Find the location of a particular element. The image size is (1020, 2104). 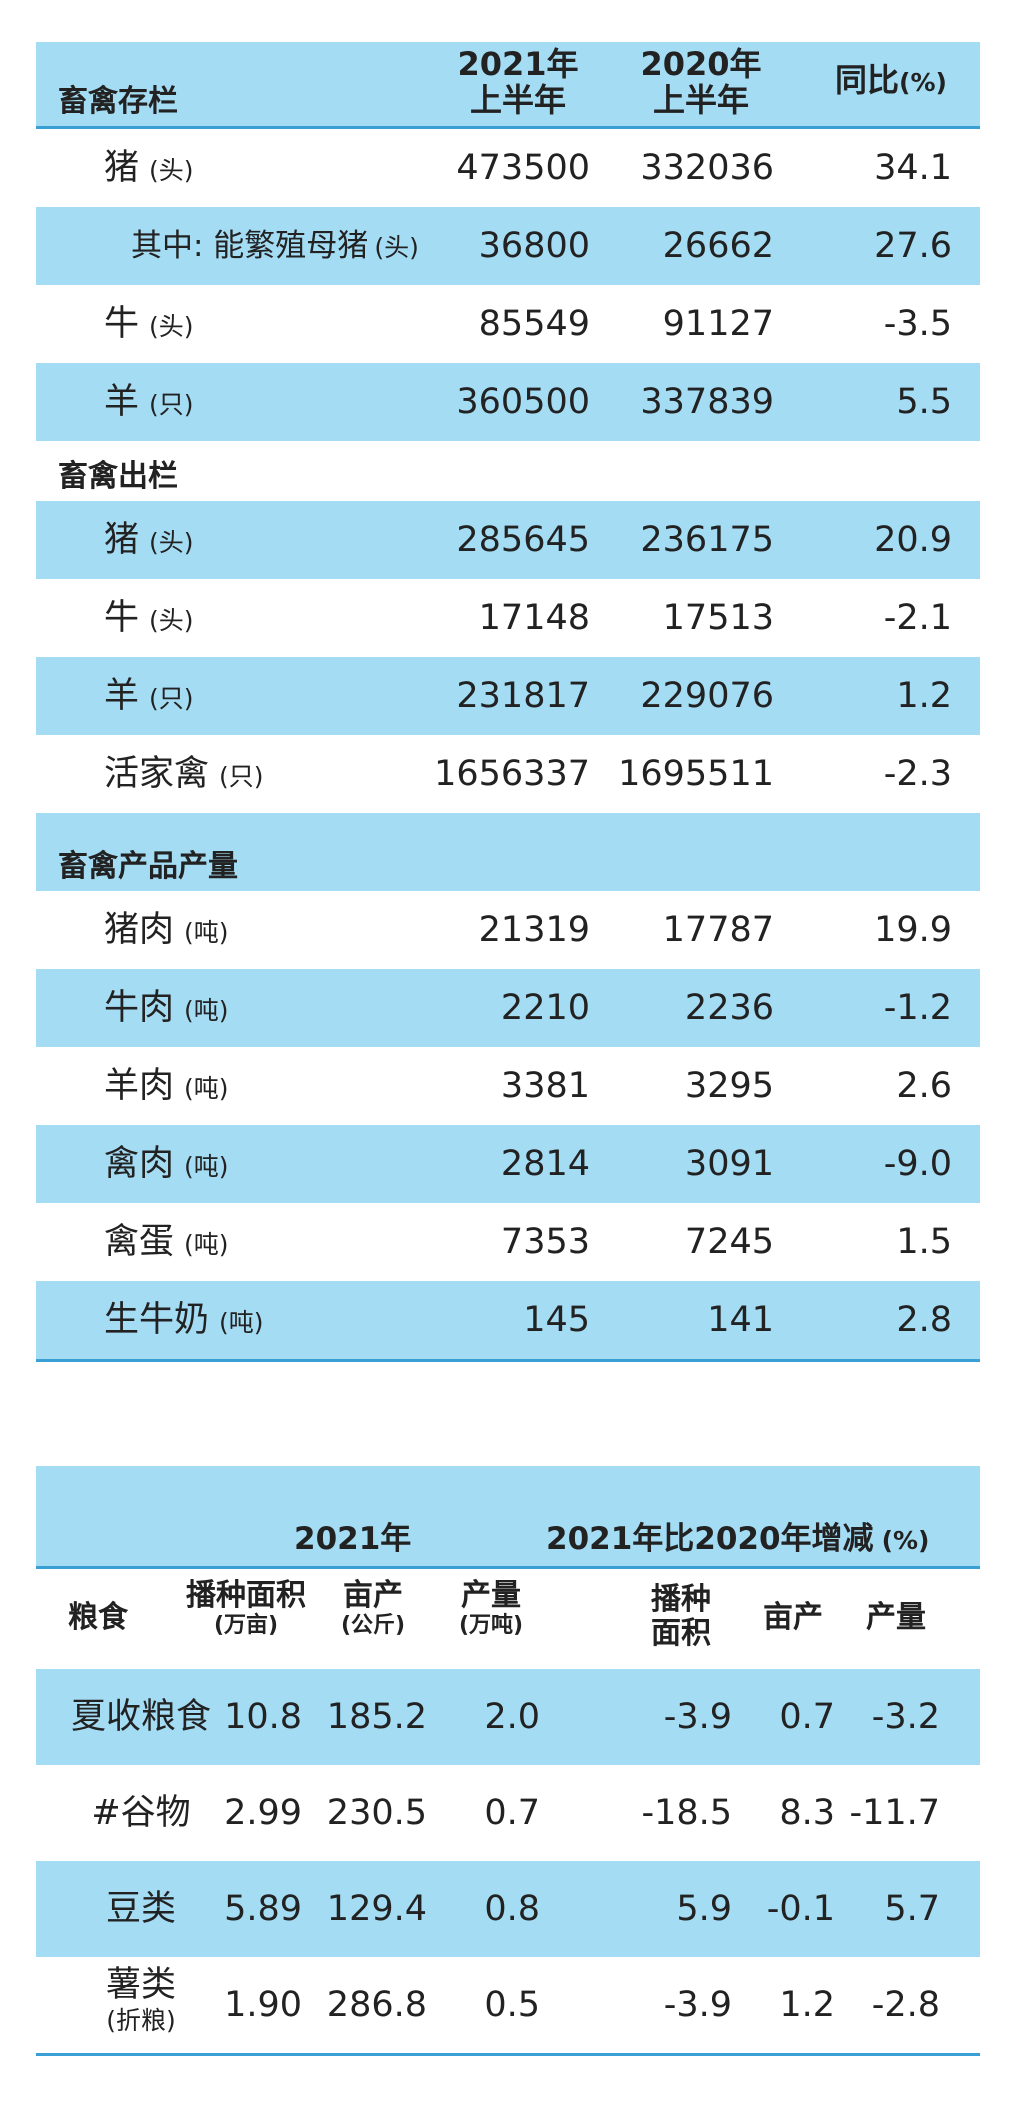

value-2021: 145 is located at coordinates (556, 1320).